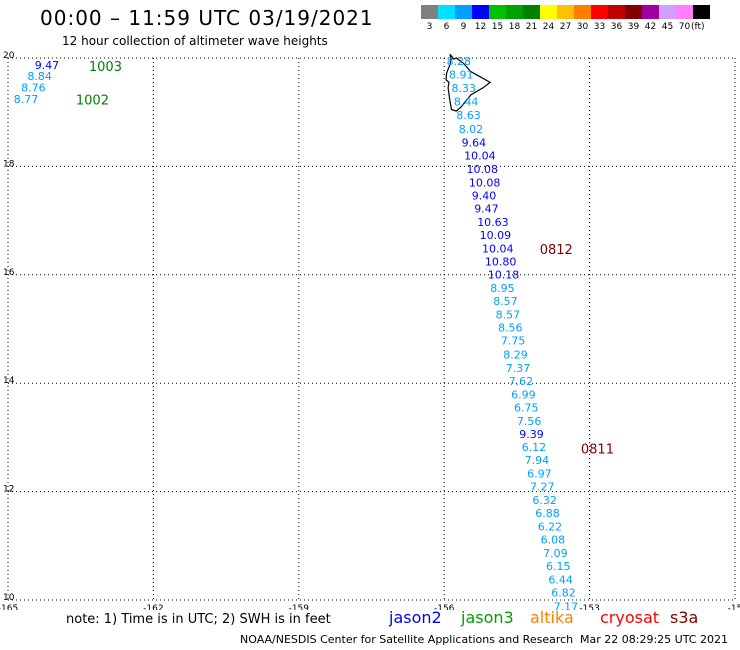  I want to click on satellite-label-jason3: jason3, so click(487, 617).